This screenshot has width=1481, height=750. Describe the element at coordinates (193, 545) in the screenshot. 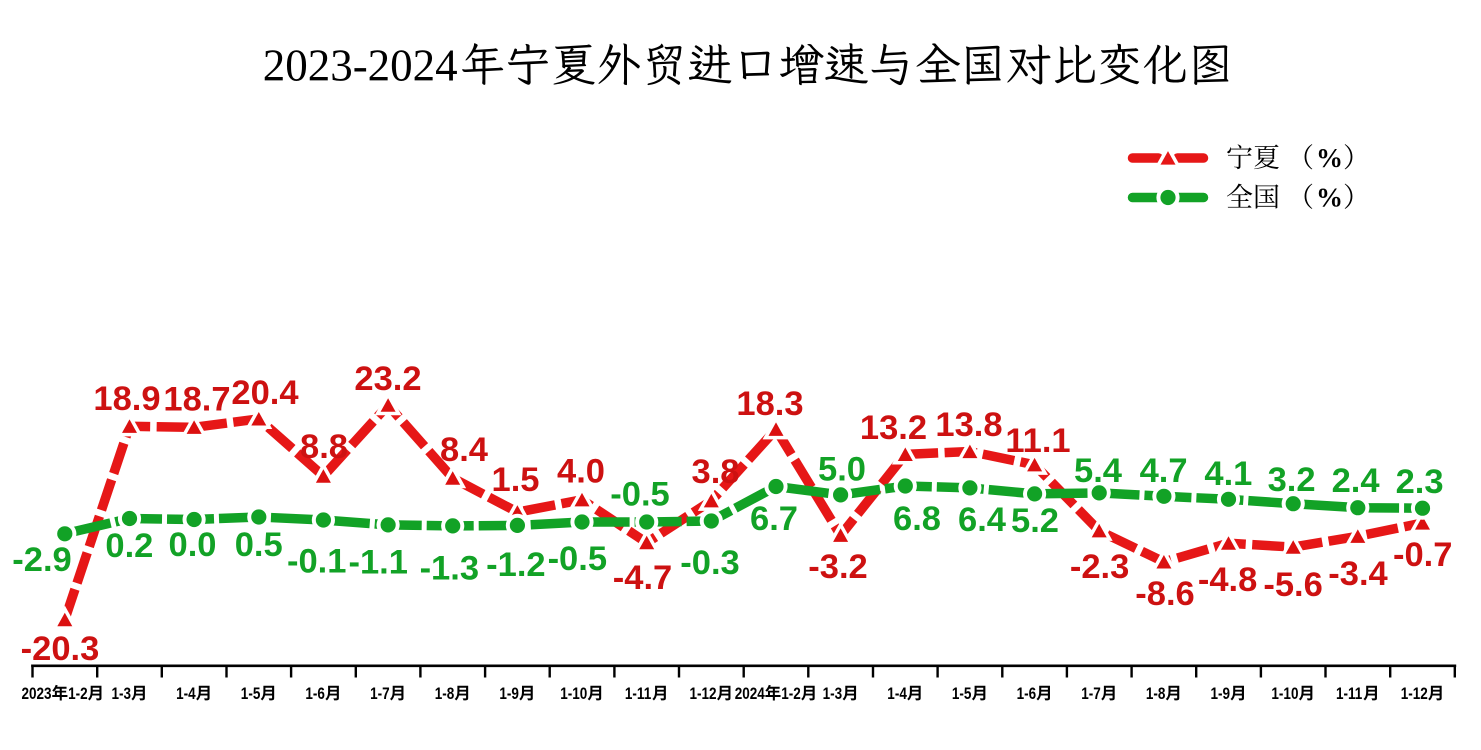

I see `svg-text: 0.0` at that location.